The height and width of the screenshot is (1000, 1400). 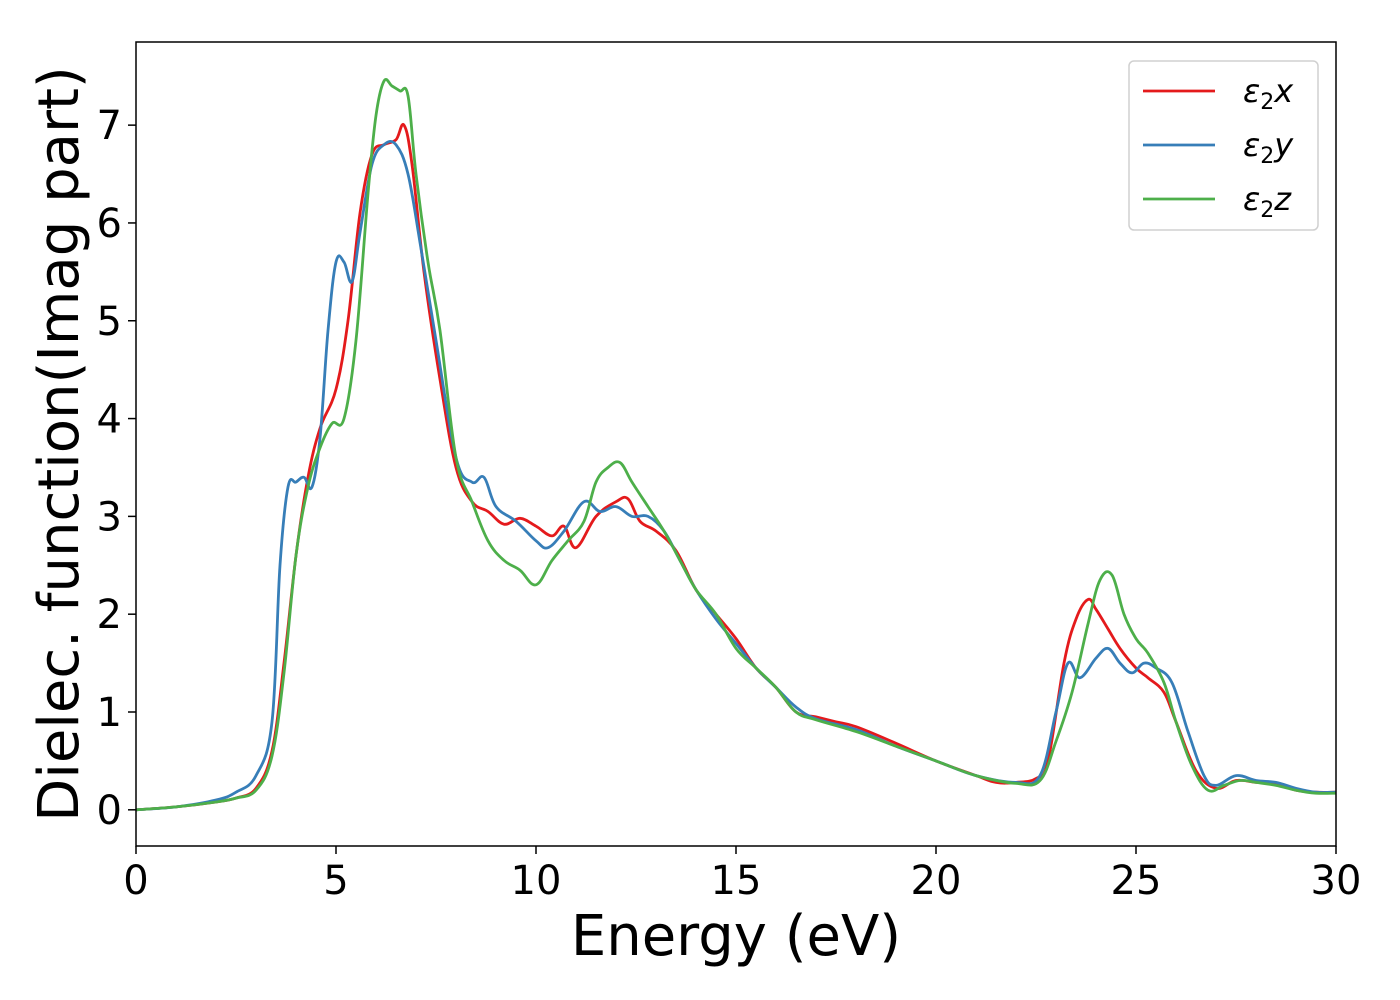 What do you see at coordinates (109, 713) in the screenshot?
I see `y-tick-label: 1` at bounding box center [109, 713].